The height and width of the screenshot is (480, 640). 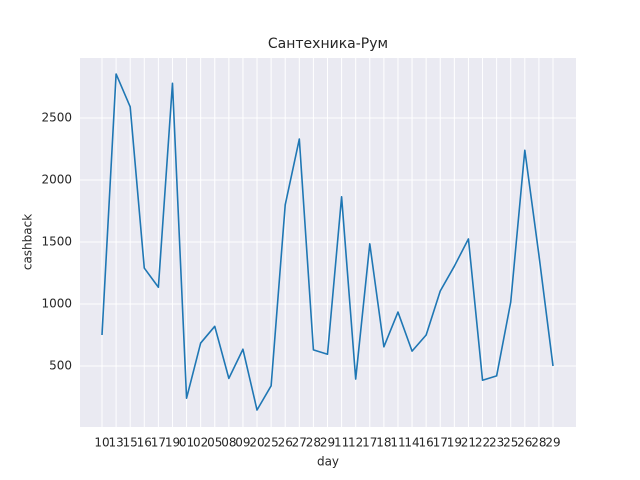 What do you see at coordinates (56, 304) in the screenshot?
I see `y-tick-label: 1000` at bounding box center [56, 304].